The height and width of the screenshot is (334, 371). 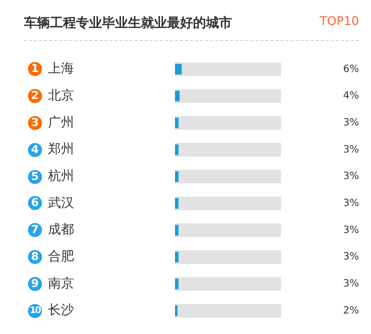 What do you see at coordinates (61, 256) in the screenshot?
I see `y-tick-label: 合肥` at bounding box center [61, 256].